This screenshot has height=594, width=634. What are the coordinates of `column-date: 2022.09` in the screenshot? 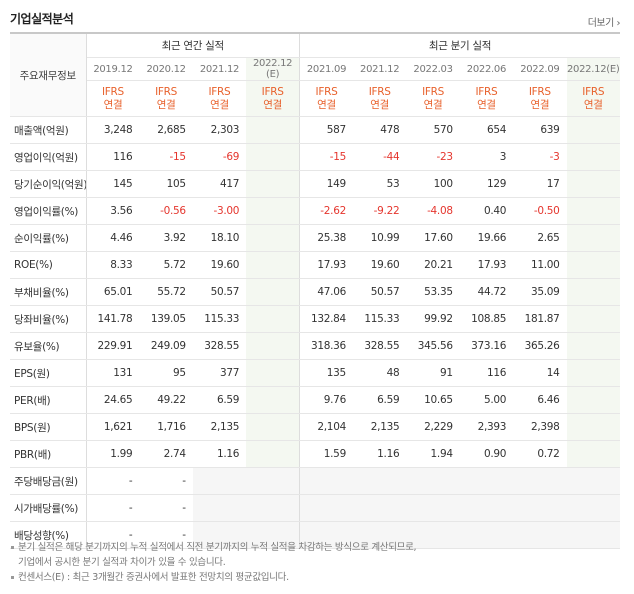 It's located at (540, 69).